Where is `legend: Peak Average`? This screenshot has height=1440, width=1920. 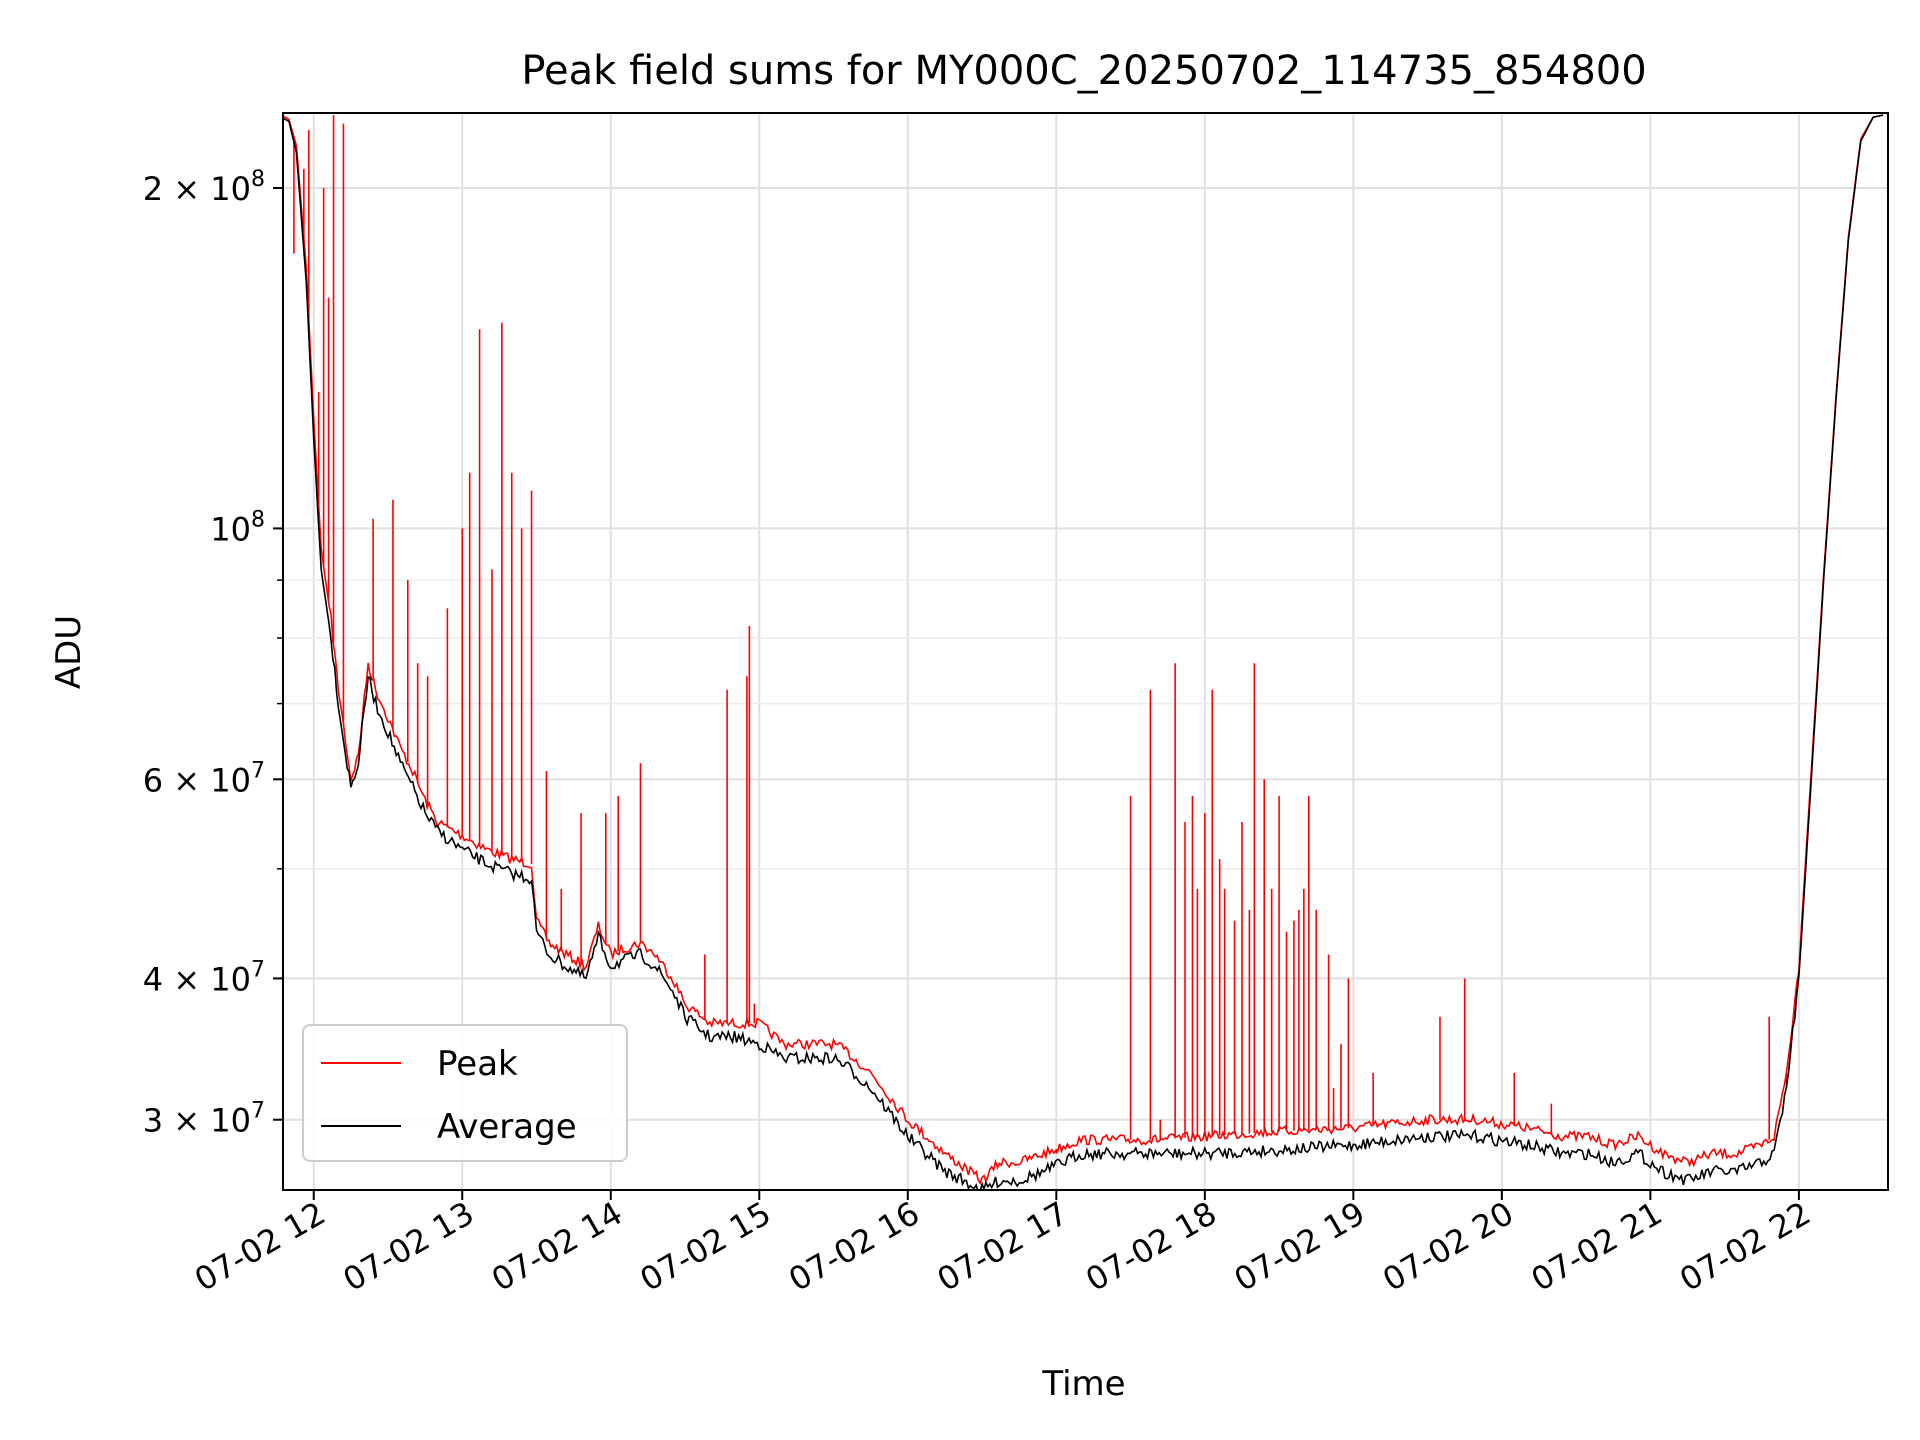
legend: Peak Average is located at coordinates (465, 1093).